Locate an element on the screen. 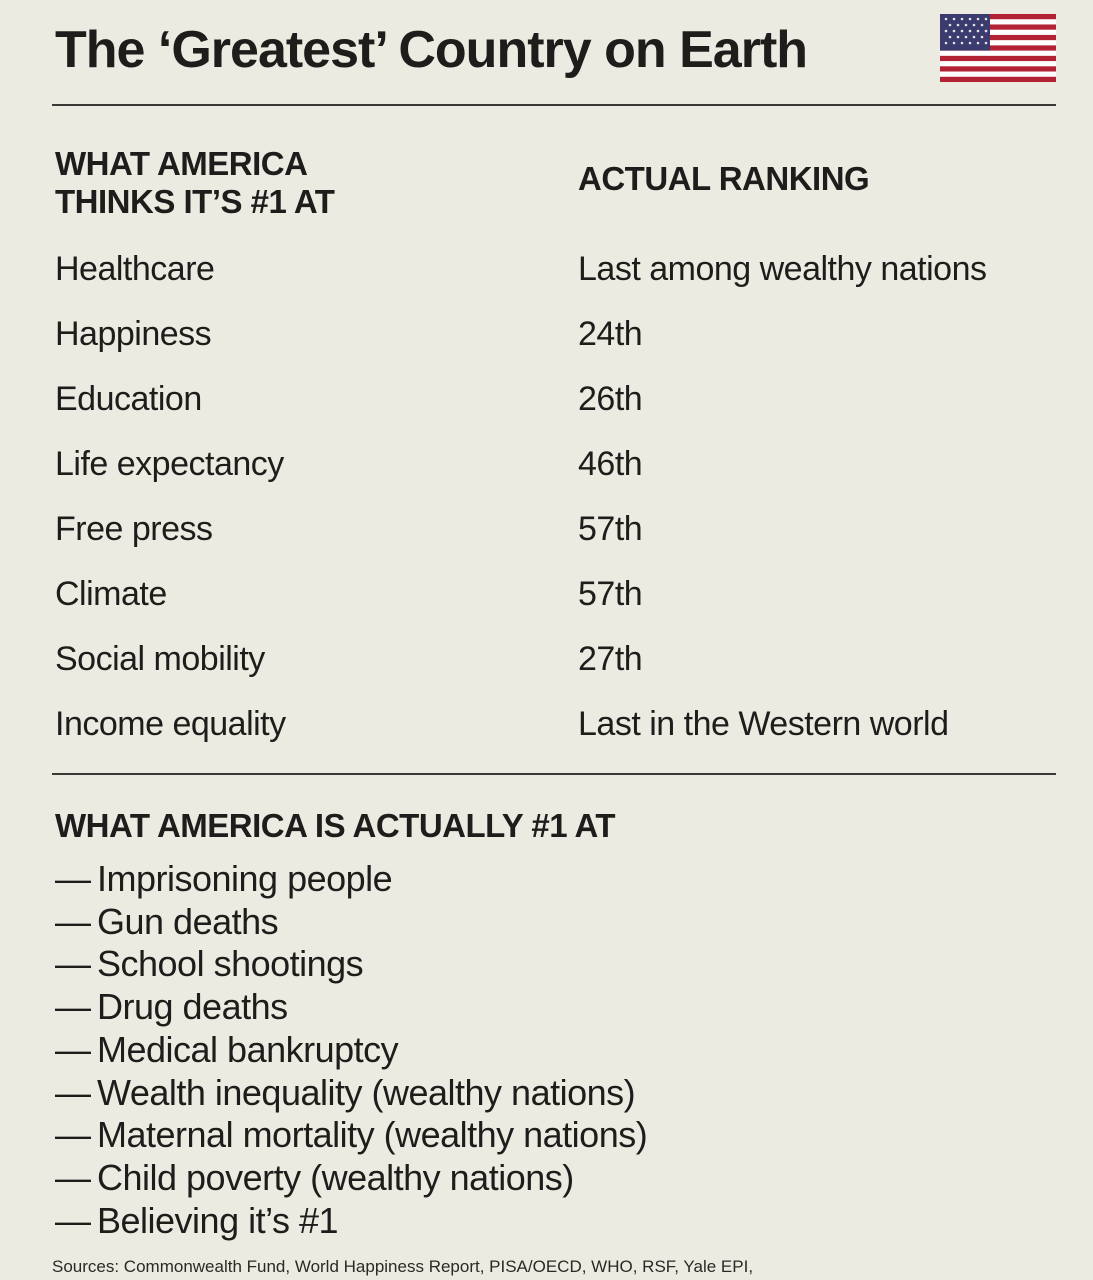  list-item-text: Wealth inequality (wealthy nations) is located at coordinates (366, 1092).